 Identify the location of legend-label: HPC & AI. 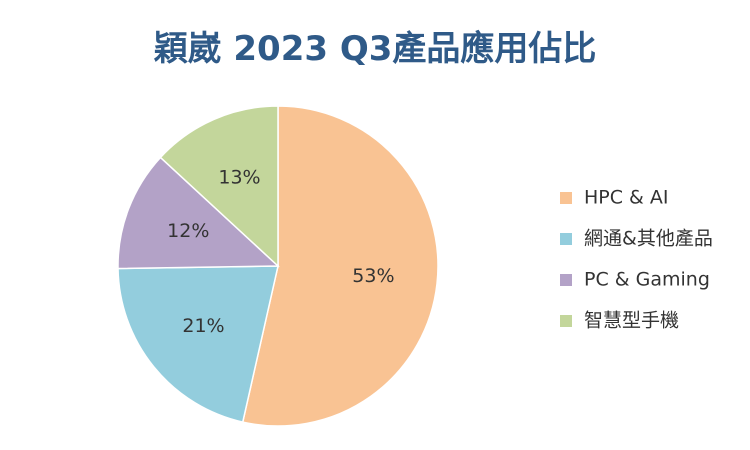
(626, 198).